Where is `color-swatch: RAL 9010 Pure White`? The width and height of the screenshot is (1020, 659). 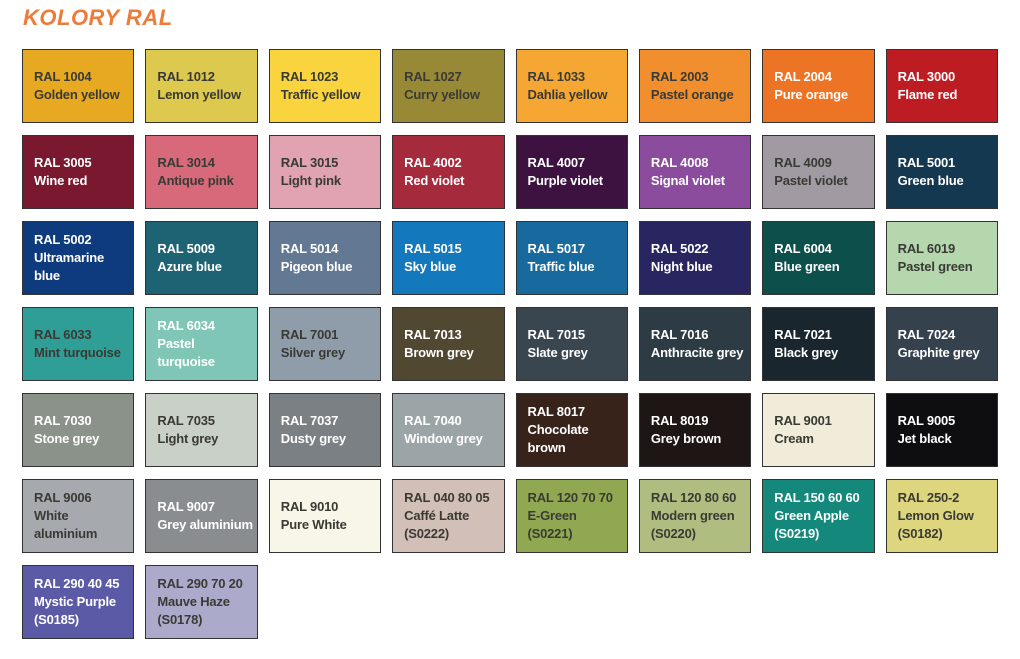
color-swatch: RAL 9010 Pure White is located at coordinates (325, 516).